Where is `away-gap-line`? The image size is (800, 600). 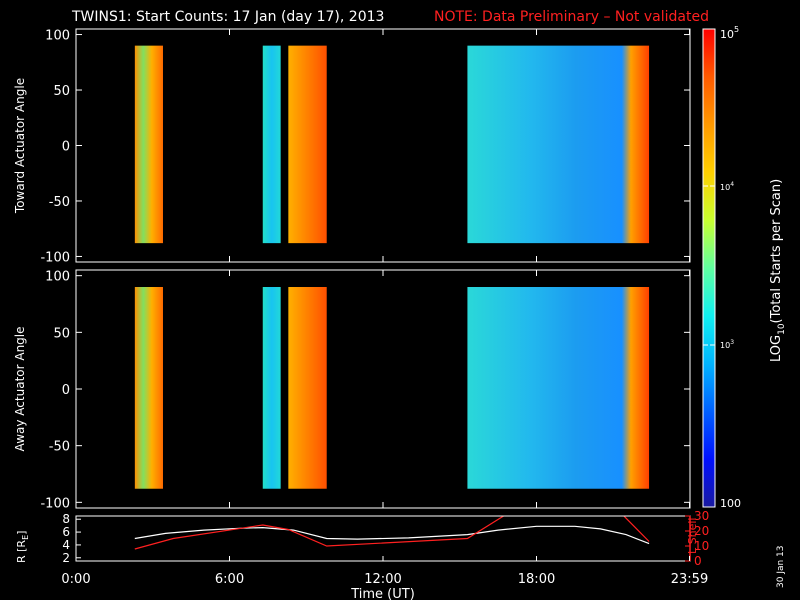 away-gap-line is located at coordinates (285, 388).